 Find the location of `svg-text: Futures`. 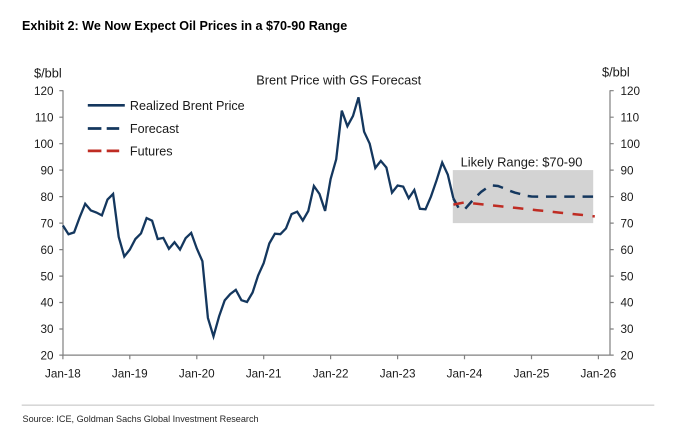

svg-text: Futures is located at coordinates (151, 151).